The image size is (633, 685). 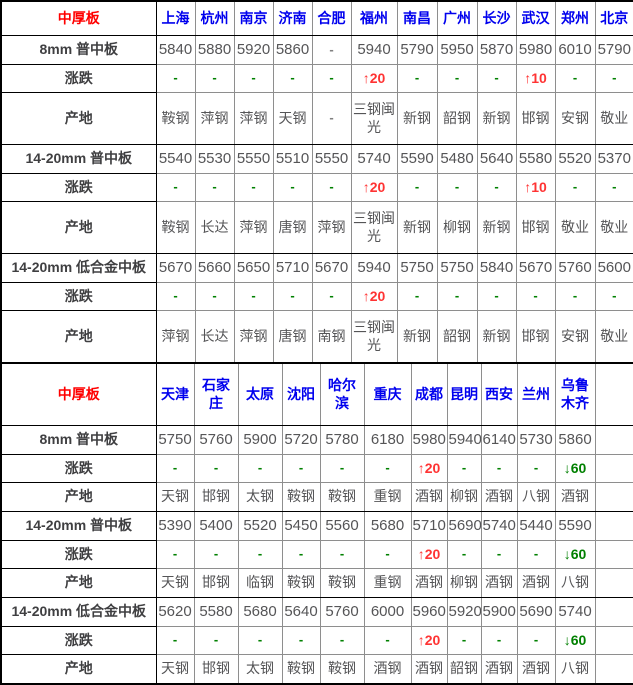 What do you see at coordinates (499, 394) in the screenshot?
I see `city-header: 西安` at bounding box center [499, 394].